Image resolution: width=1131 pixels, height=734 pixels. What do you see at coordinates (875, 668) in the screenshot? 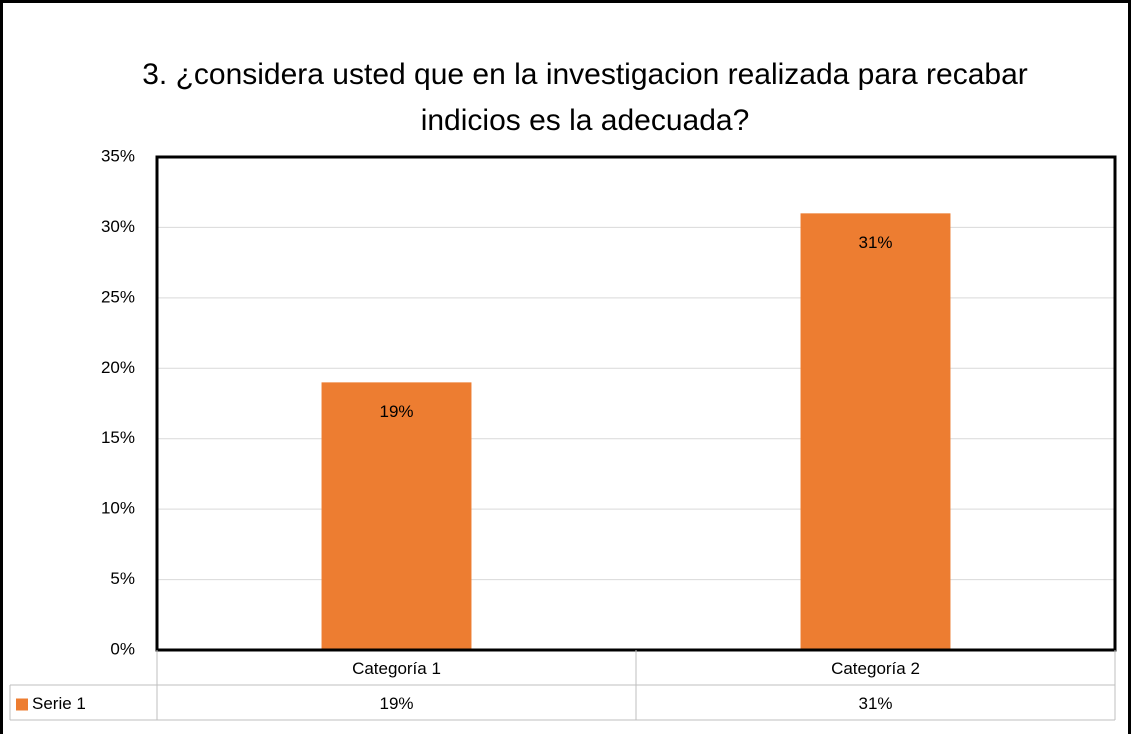
I see `x-tick-label: Categoría 2` at bounding box center [875, 668].